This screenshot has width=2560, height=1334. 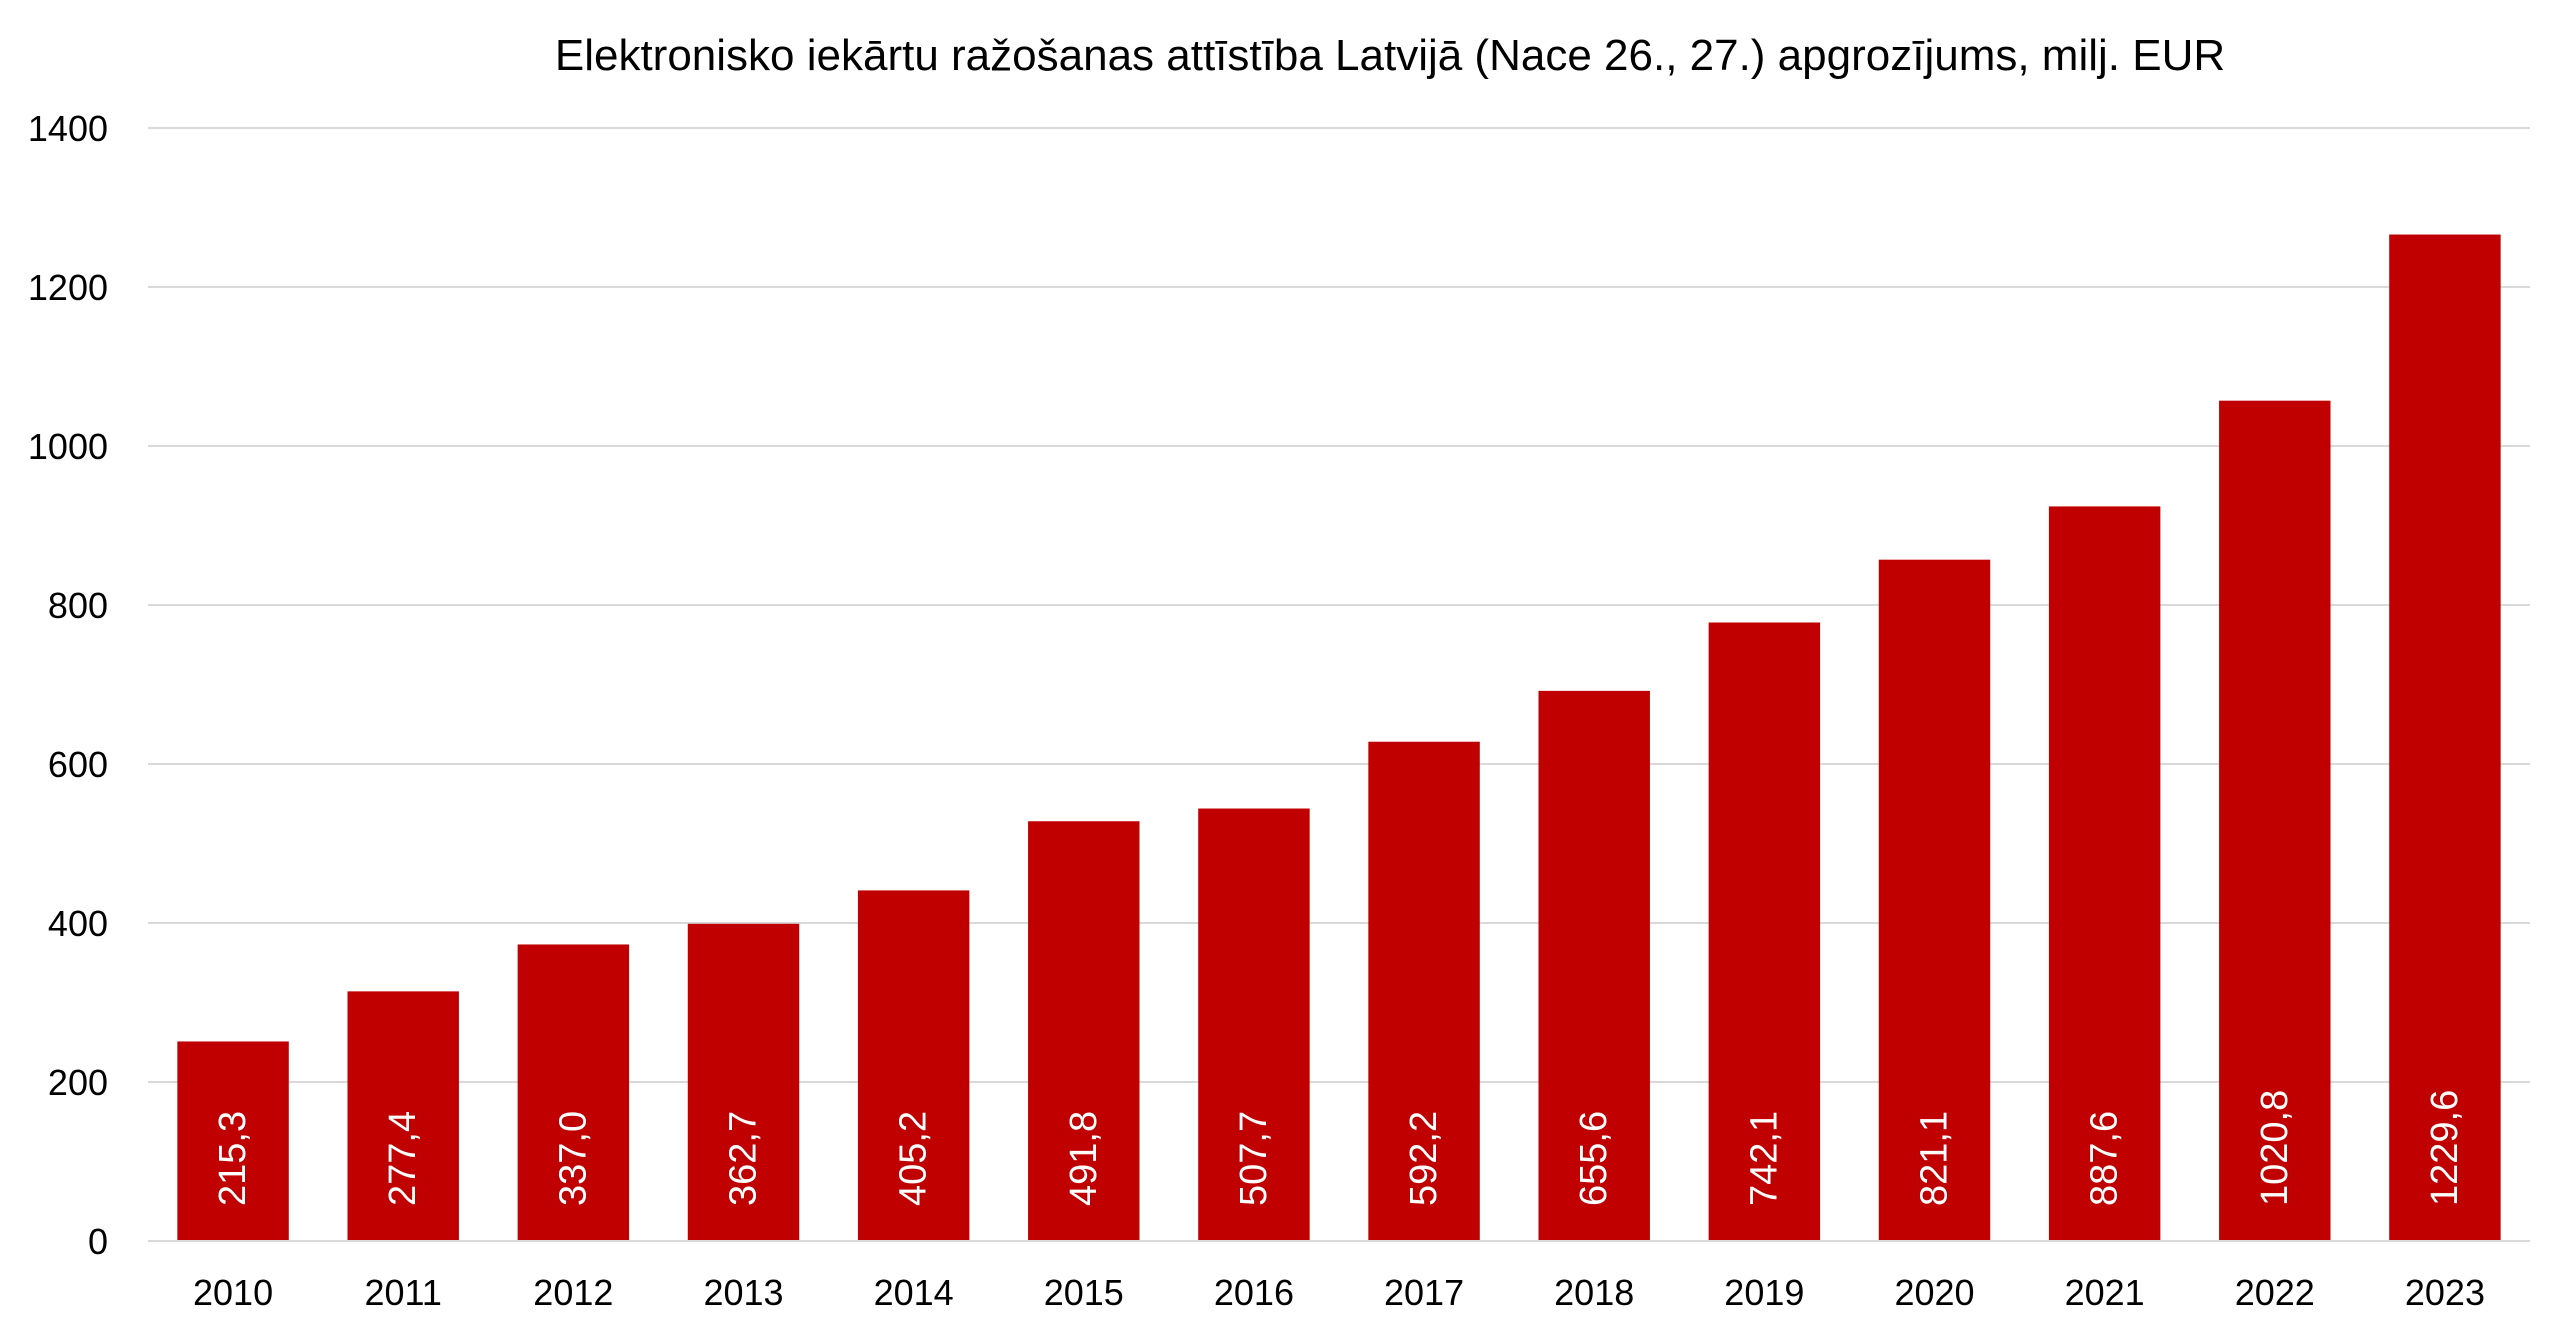 I want to click on x-tick-label-2022: 2022, so click(x=2275, y=1292).